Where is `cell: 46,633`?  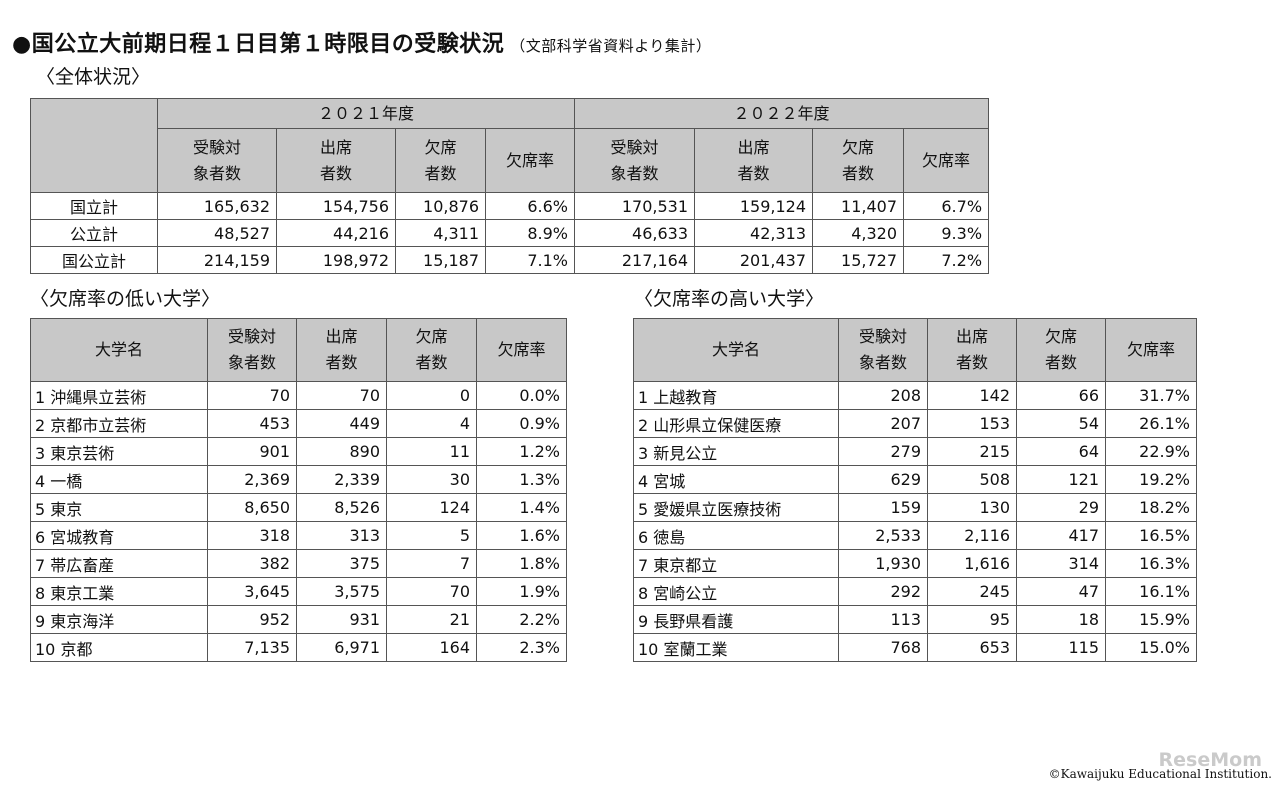
cell: 46,633 is located at coordinates (635, 233).